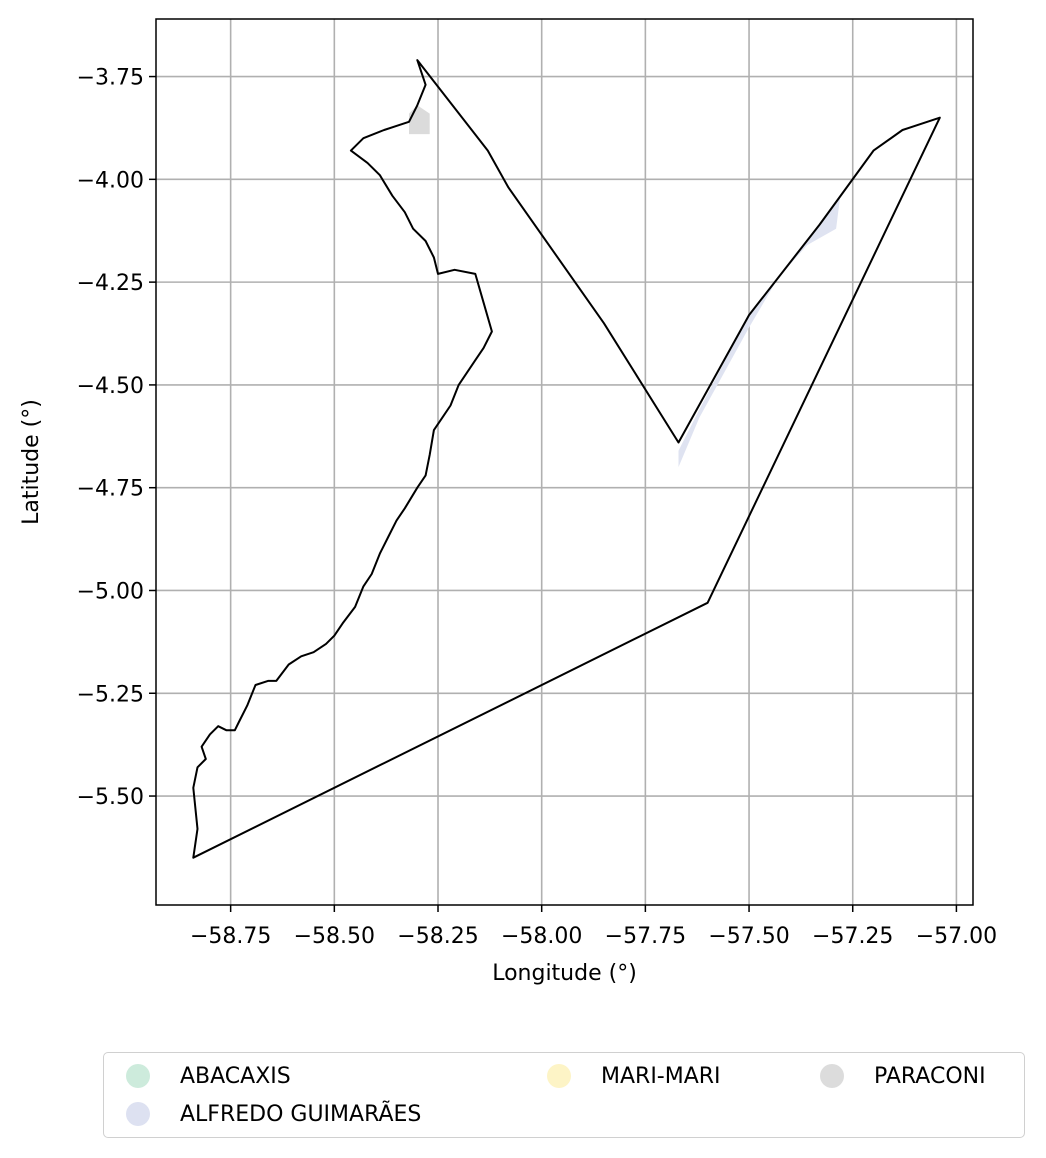  I want to click on legend-label: PARACONI, so click(930, 1076).